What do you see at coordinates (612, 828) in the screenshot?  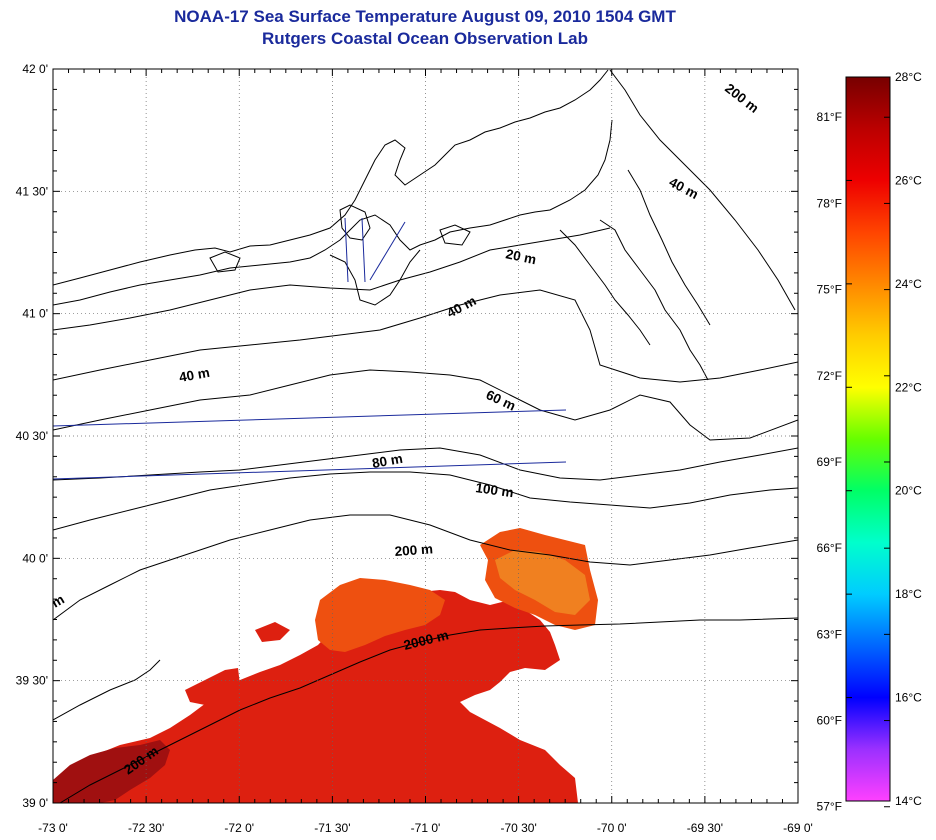 I see `longitude-label: -70 0'` at bounding box center [612, 828].